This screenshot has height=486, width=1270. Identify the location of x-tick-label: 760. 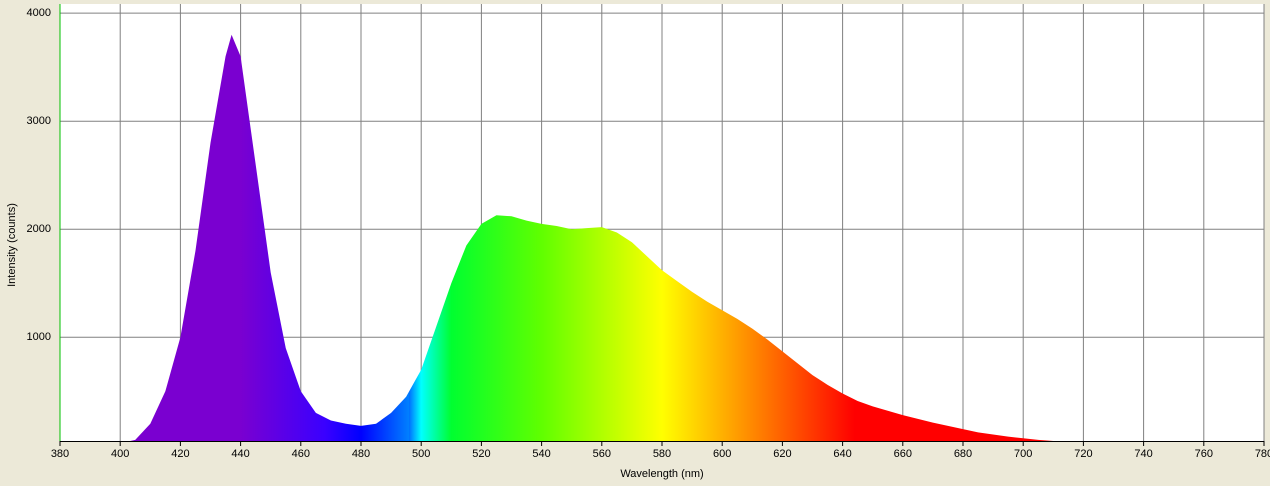
(1204, 454).